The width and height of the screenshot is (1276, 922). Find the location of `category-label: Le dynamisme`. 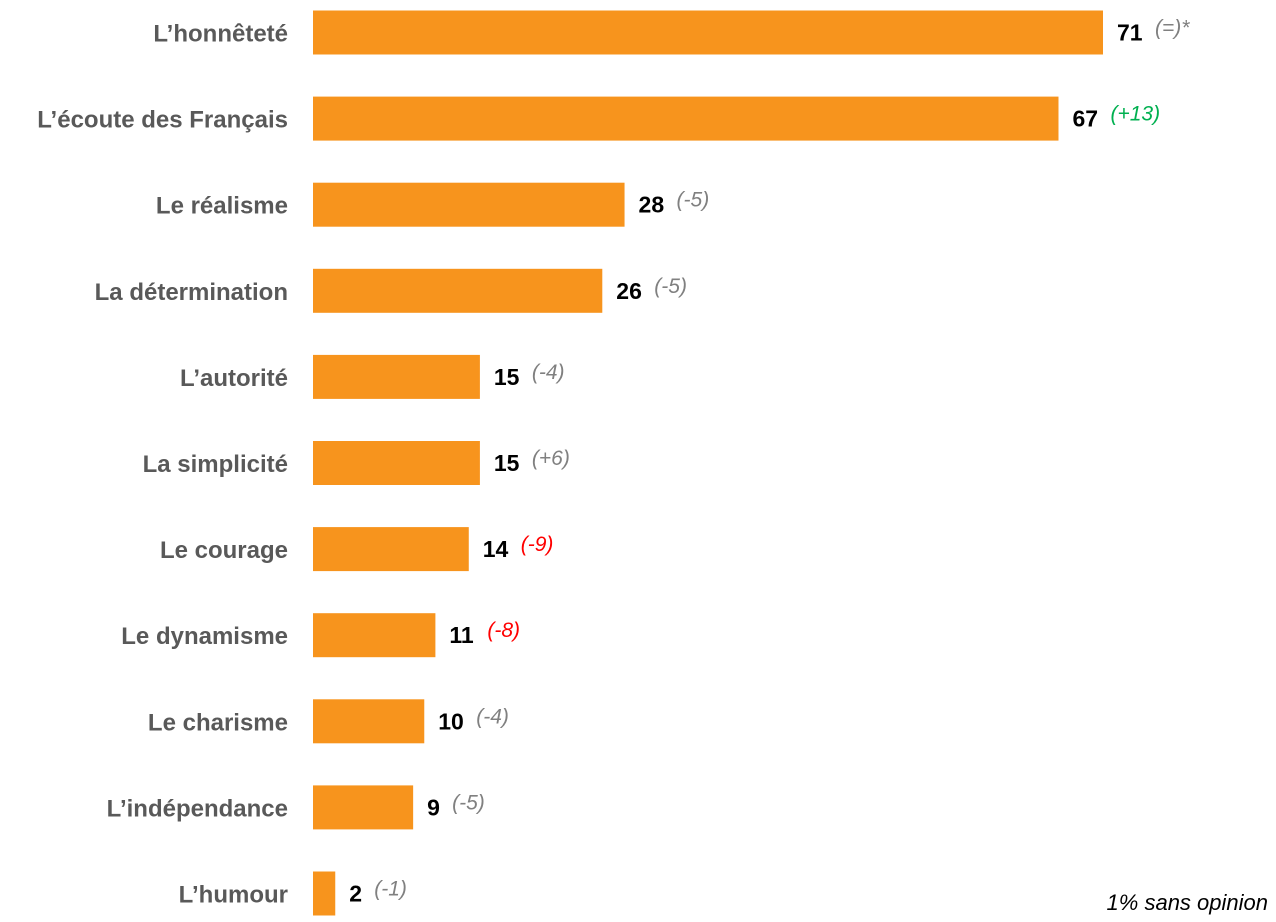

category-label: Le dynamisme is located at coordinates (204, 636).